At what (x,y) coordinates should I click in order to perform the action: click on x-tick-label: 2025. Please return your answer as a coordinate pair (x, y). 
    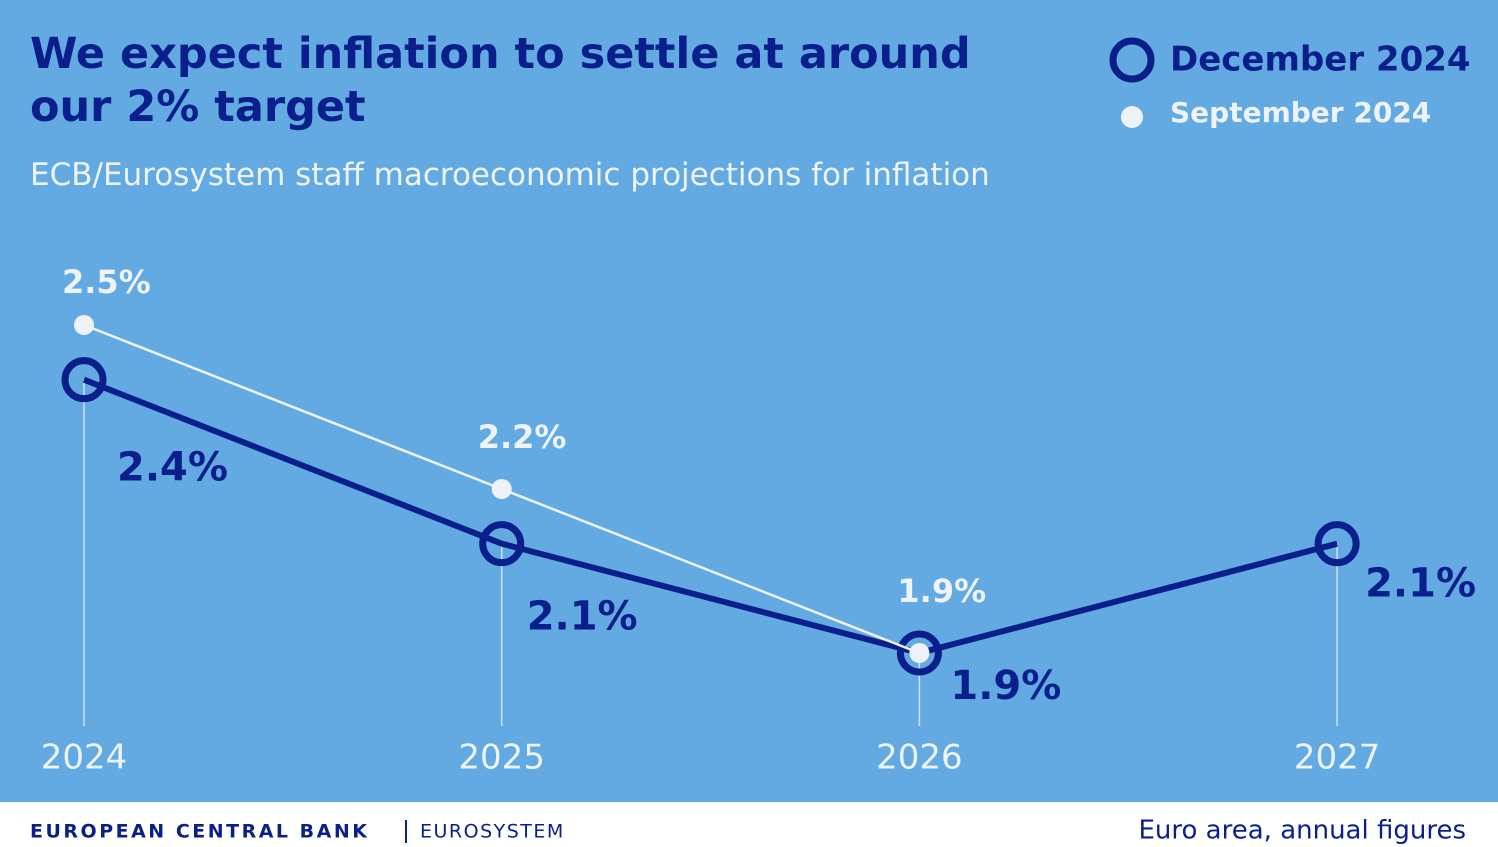
    Looking at the image, I should click on (501, 758).